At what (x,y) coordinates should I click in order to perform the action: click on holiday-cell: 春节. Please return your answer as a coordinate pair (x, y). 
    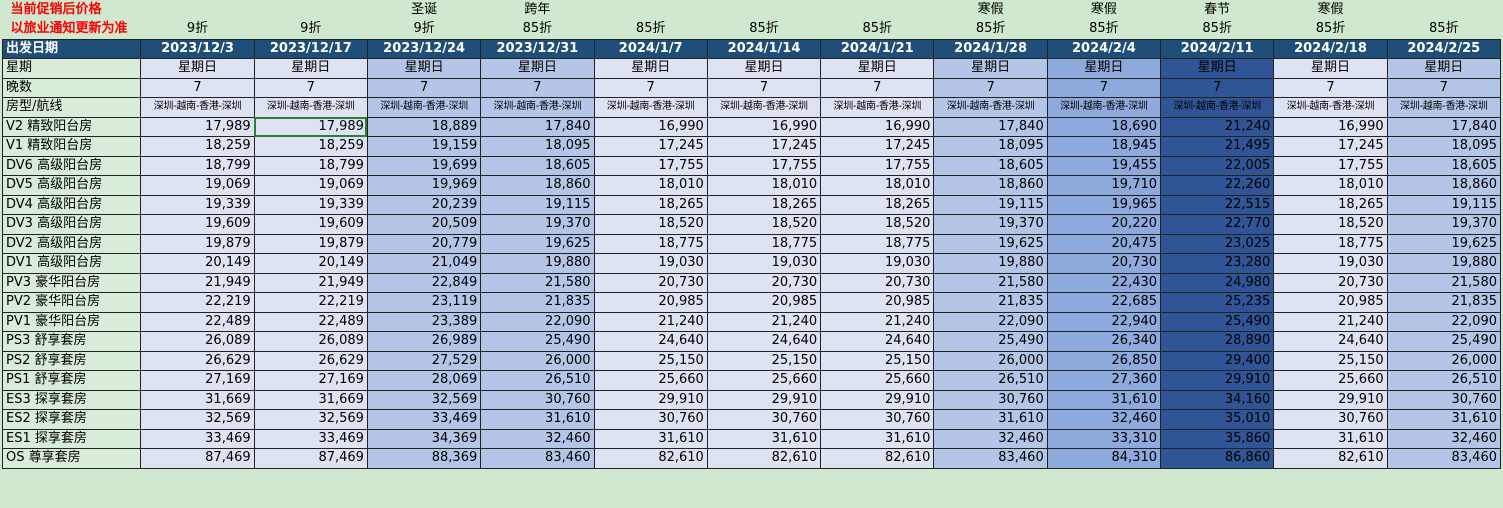
    Looking at the image, I should click on (1217, 9).